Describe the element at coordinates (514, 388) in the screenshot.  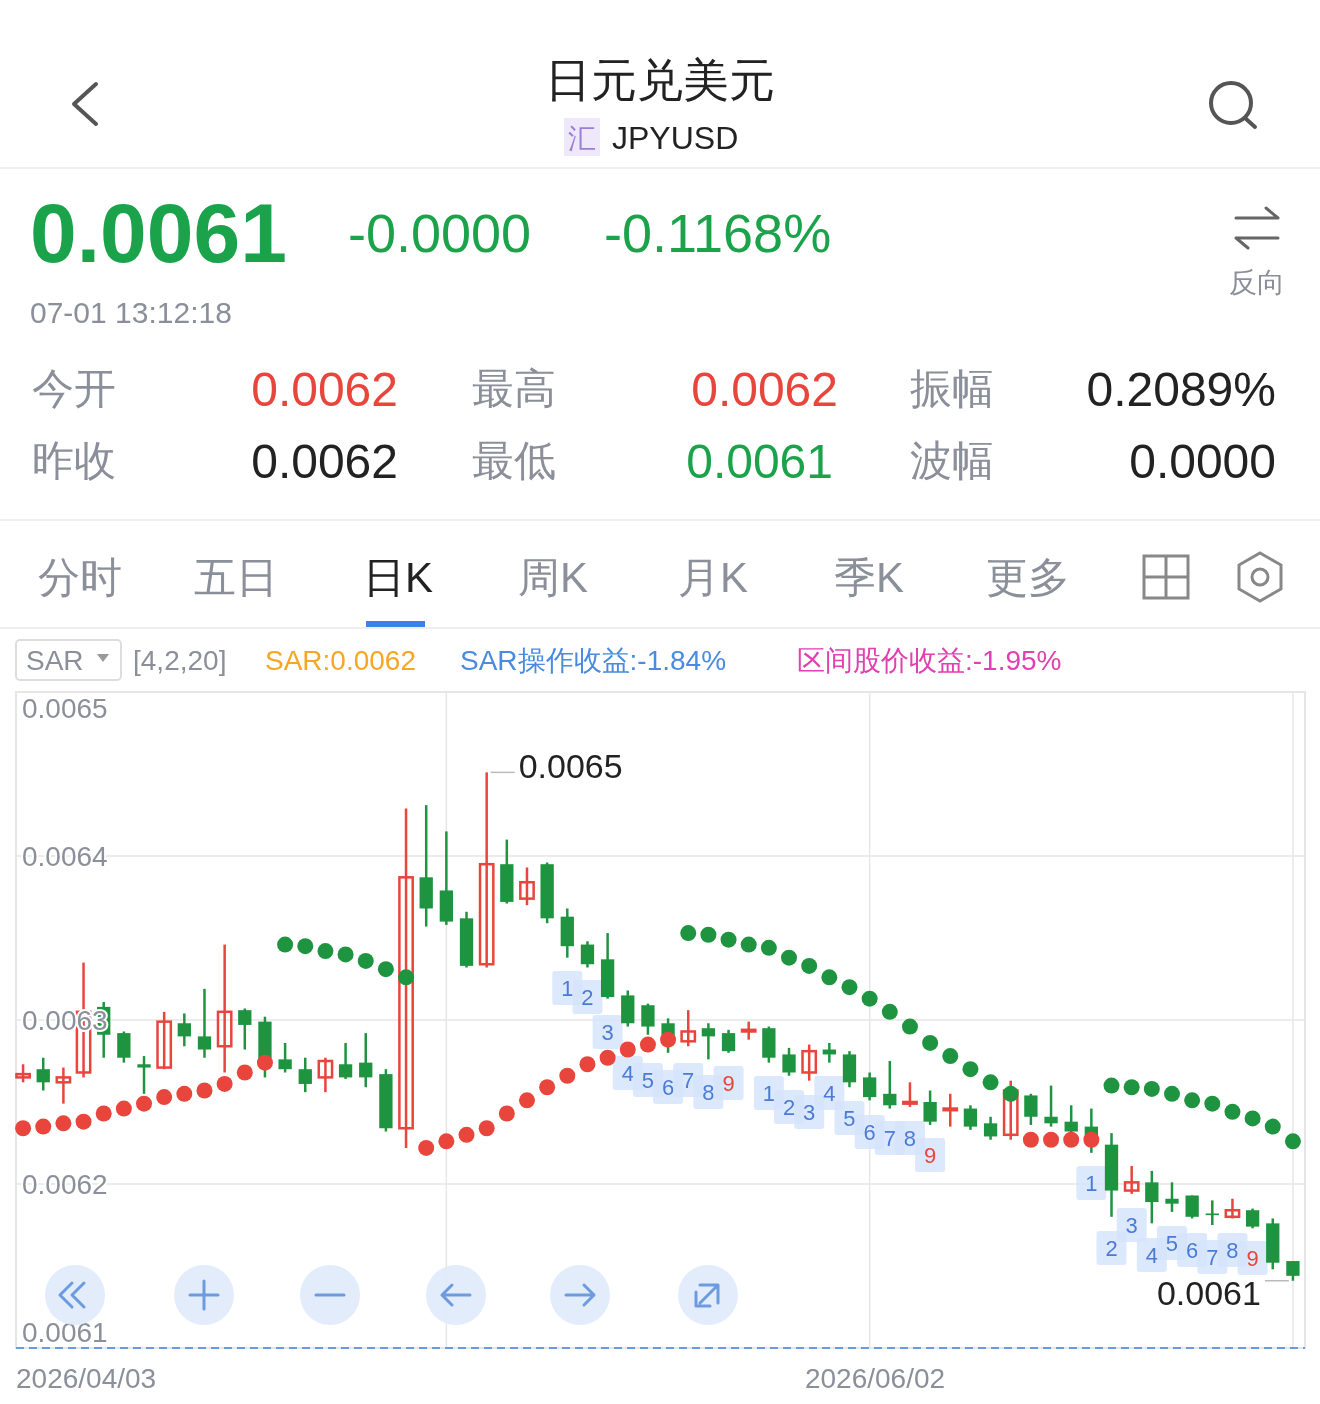
I see `text: 最高` at that location.